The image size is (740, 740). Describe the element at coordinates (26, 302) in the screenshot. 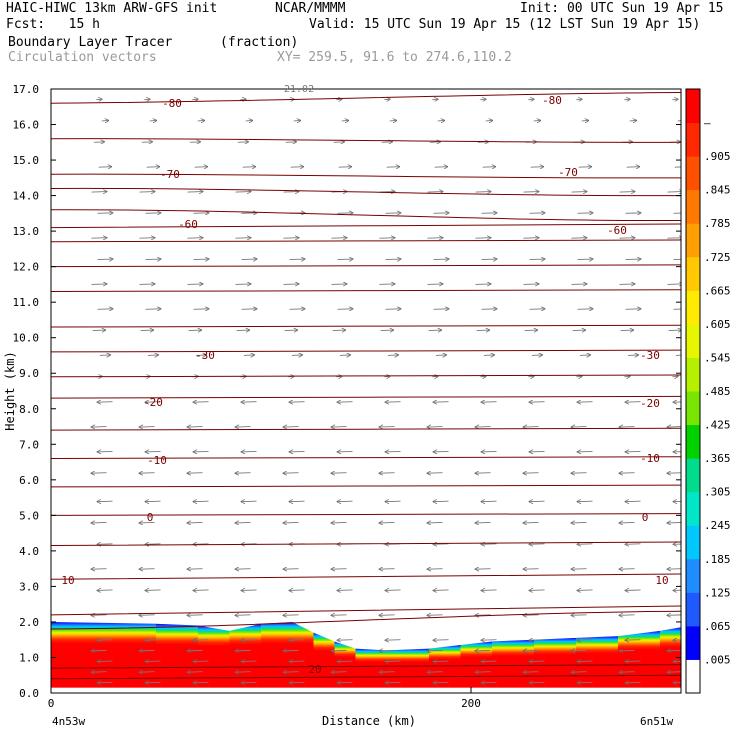

I see `y-tick-label: 11.0` at that location.